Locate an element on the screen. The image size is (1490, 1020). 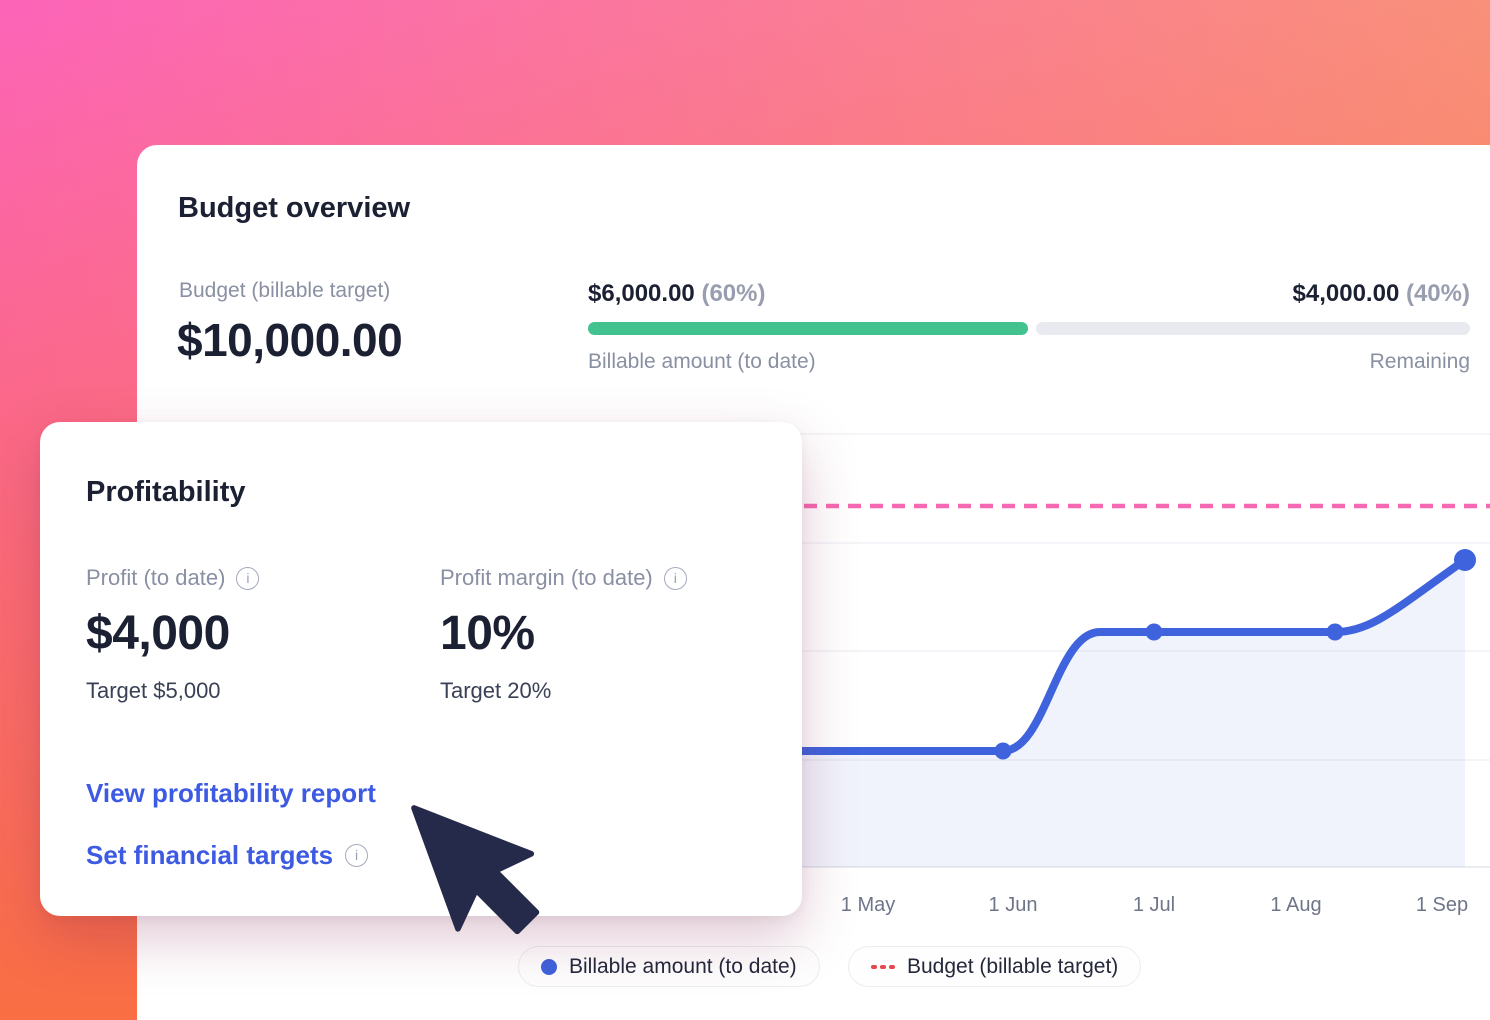
billable-amount-value: $6,000.00 is located at coordinates (641, 293).